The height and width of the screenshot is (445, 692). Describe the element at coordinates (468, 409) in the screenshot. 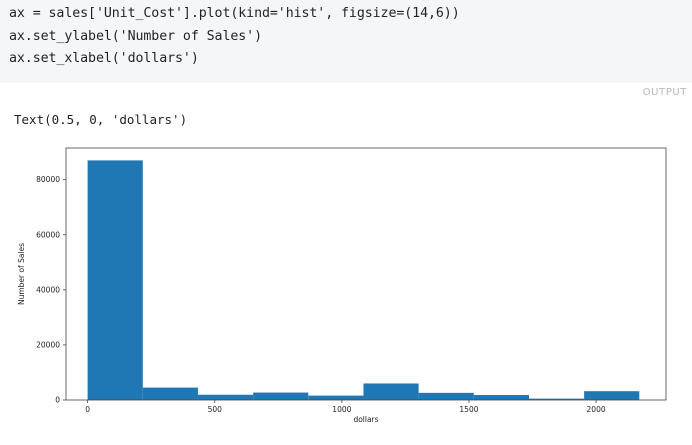

I see `x-tick-label: 1500` at that location.